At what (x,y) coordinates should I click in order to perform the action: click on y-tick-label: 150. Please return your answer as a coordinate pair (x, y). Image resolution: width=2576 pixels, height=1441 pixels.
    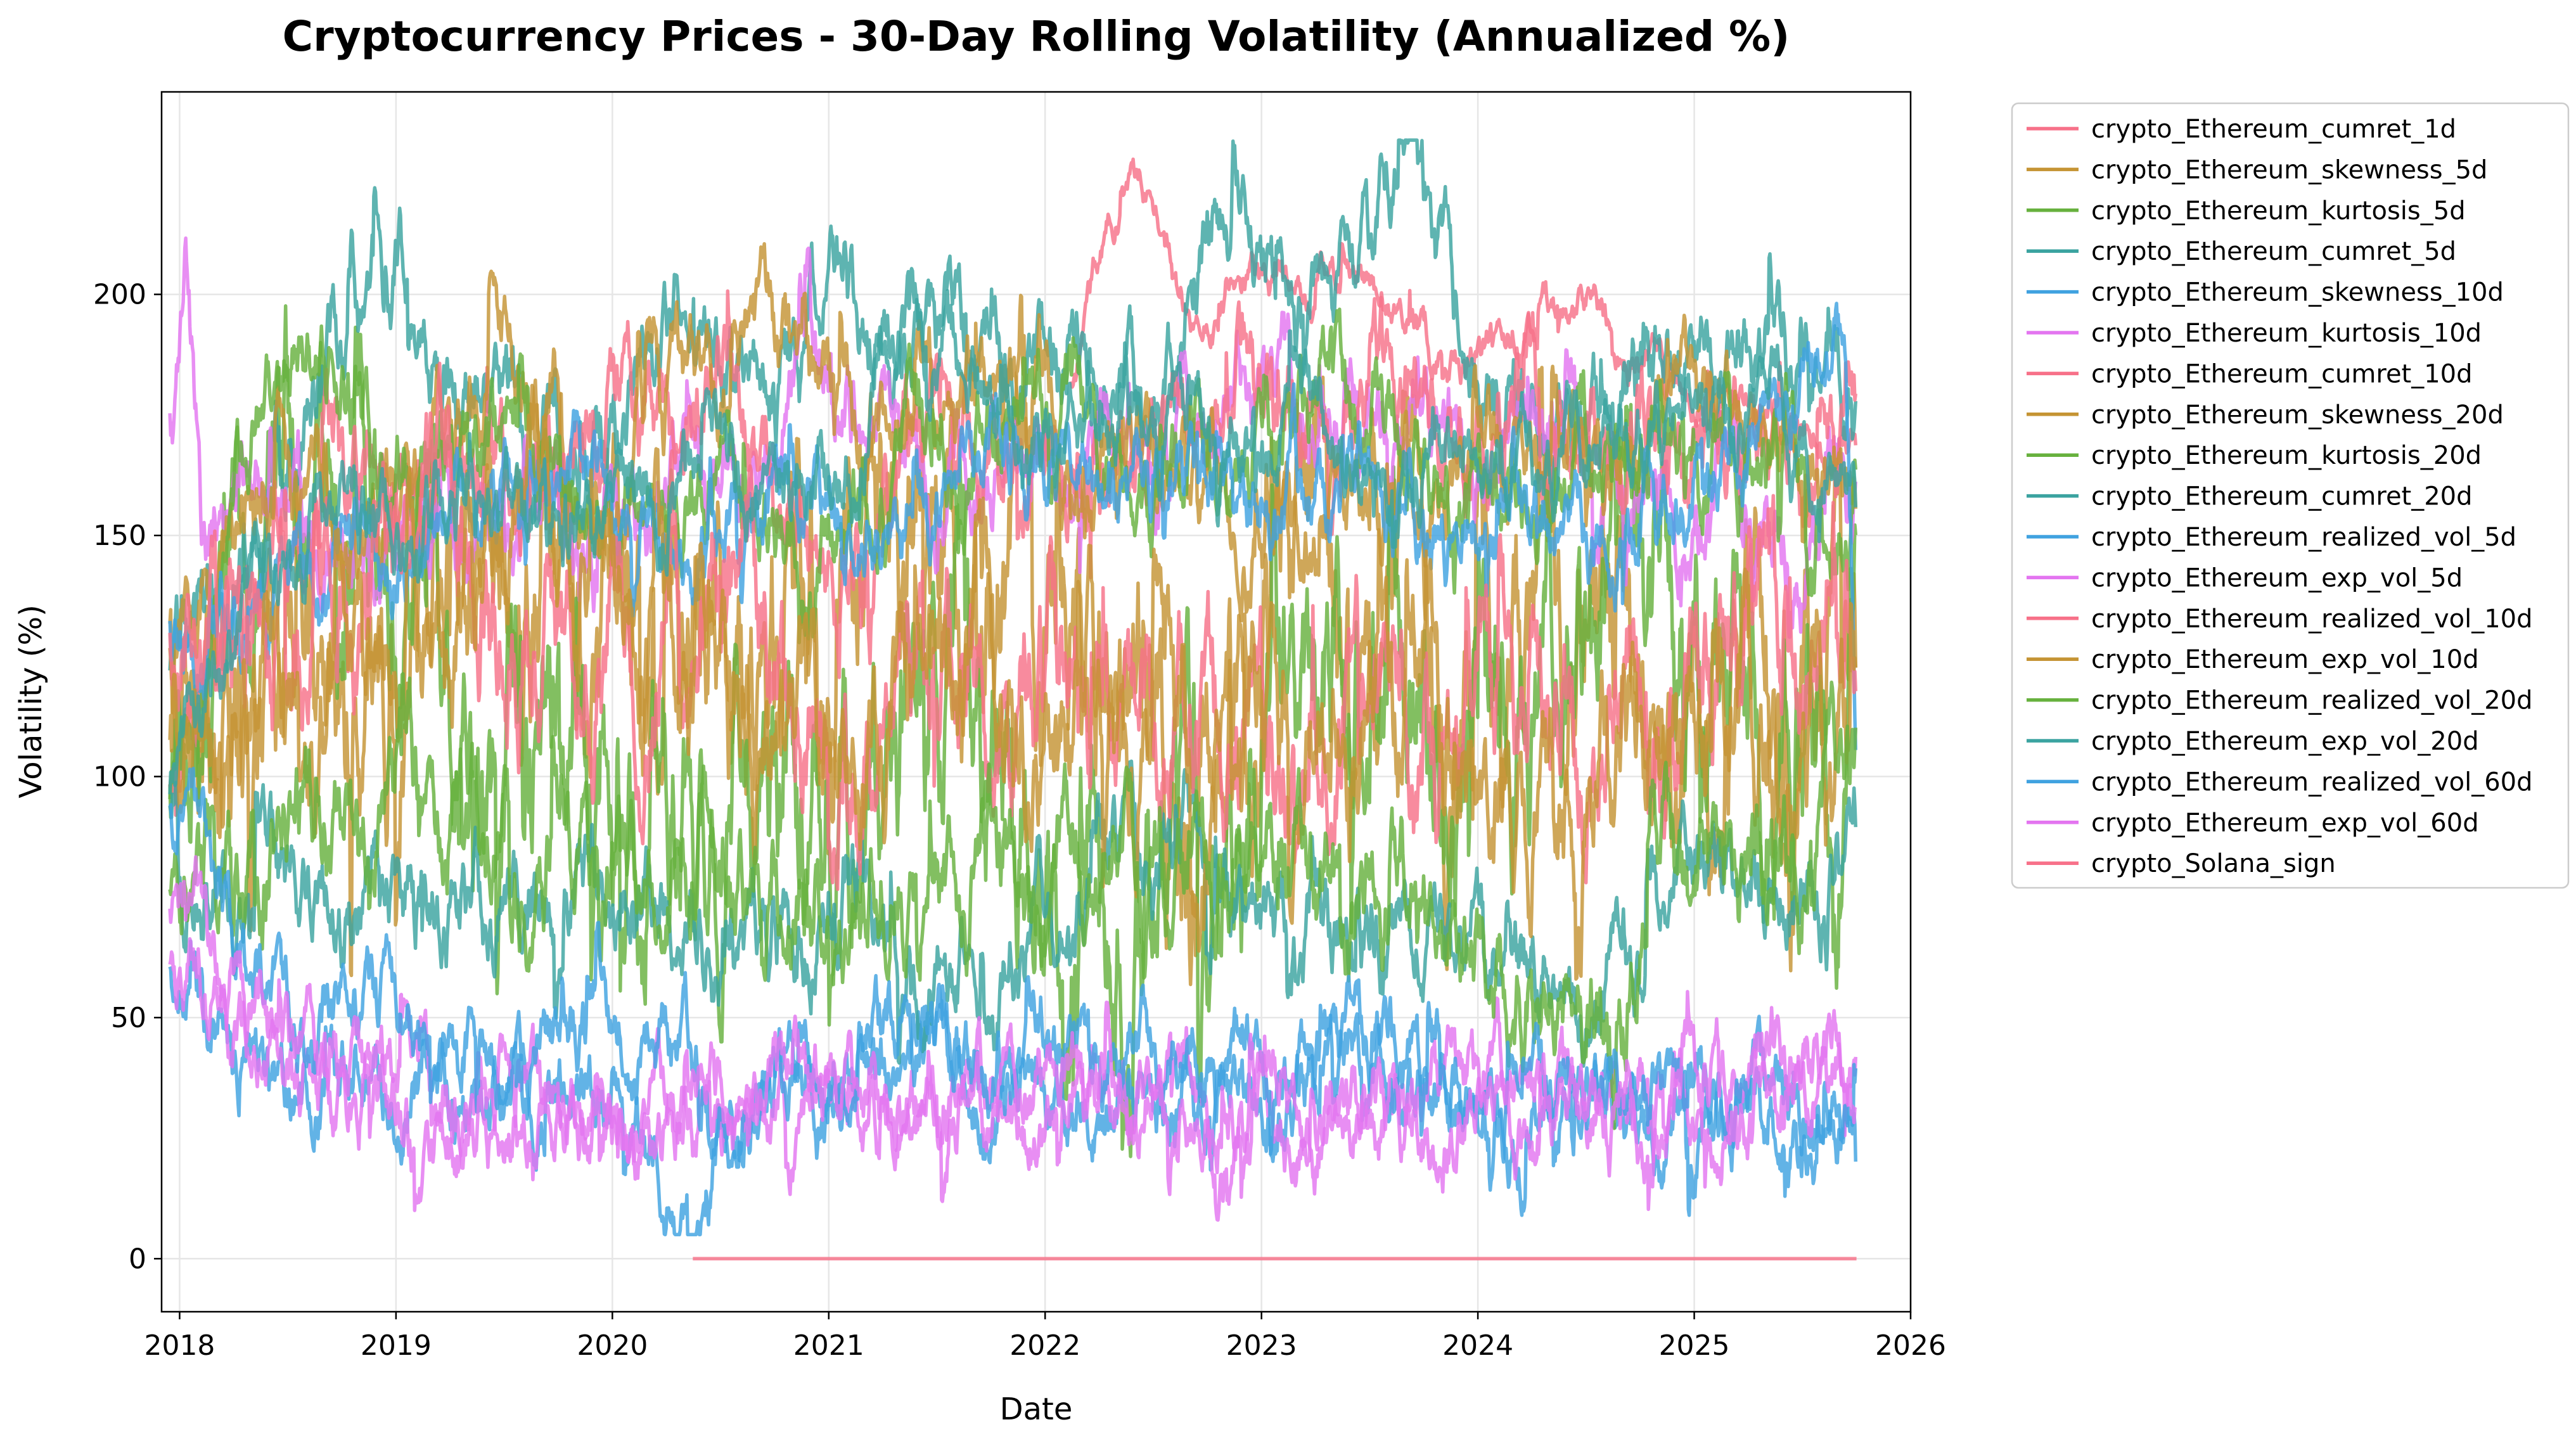
    Looking at the image, I should click on (119, 536).